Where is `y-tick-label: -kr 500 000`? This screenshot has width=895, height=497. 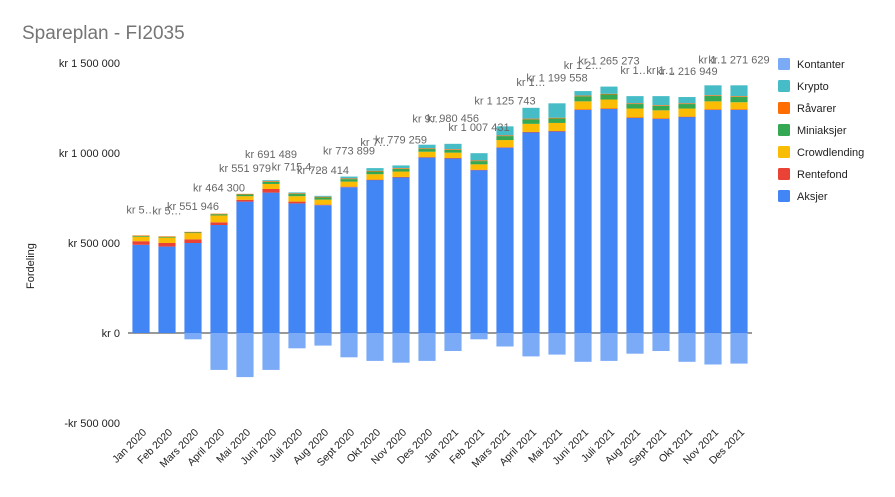 y-tick-label: -kr 500 000 is located at coordinates (92, 424).